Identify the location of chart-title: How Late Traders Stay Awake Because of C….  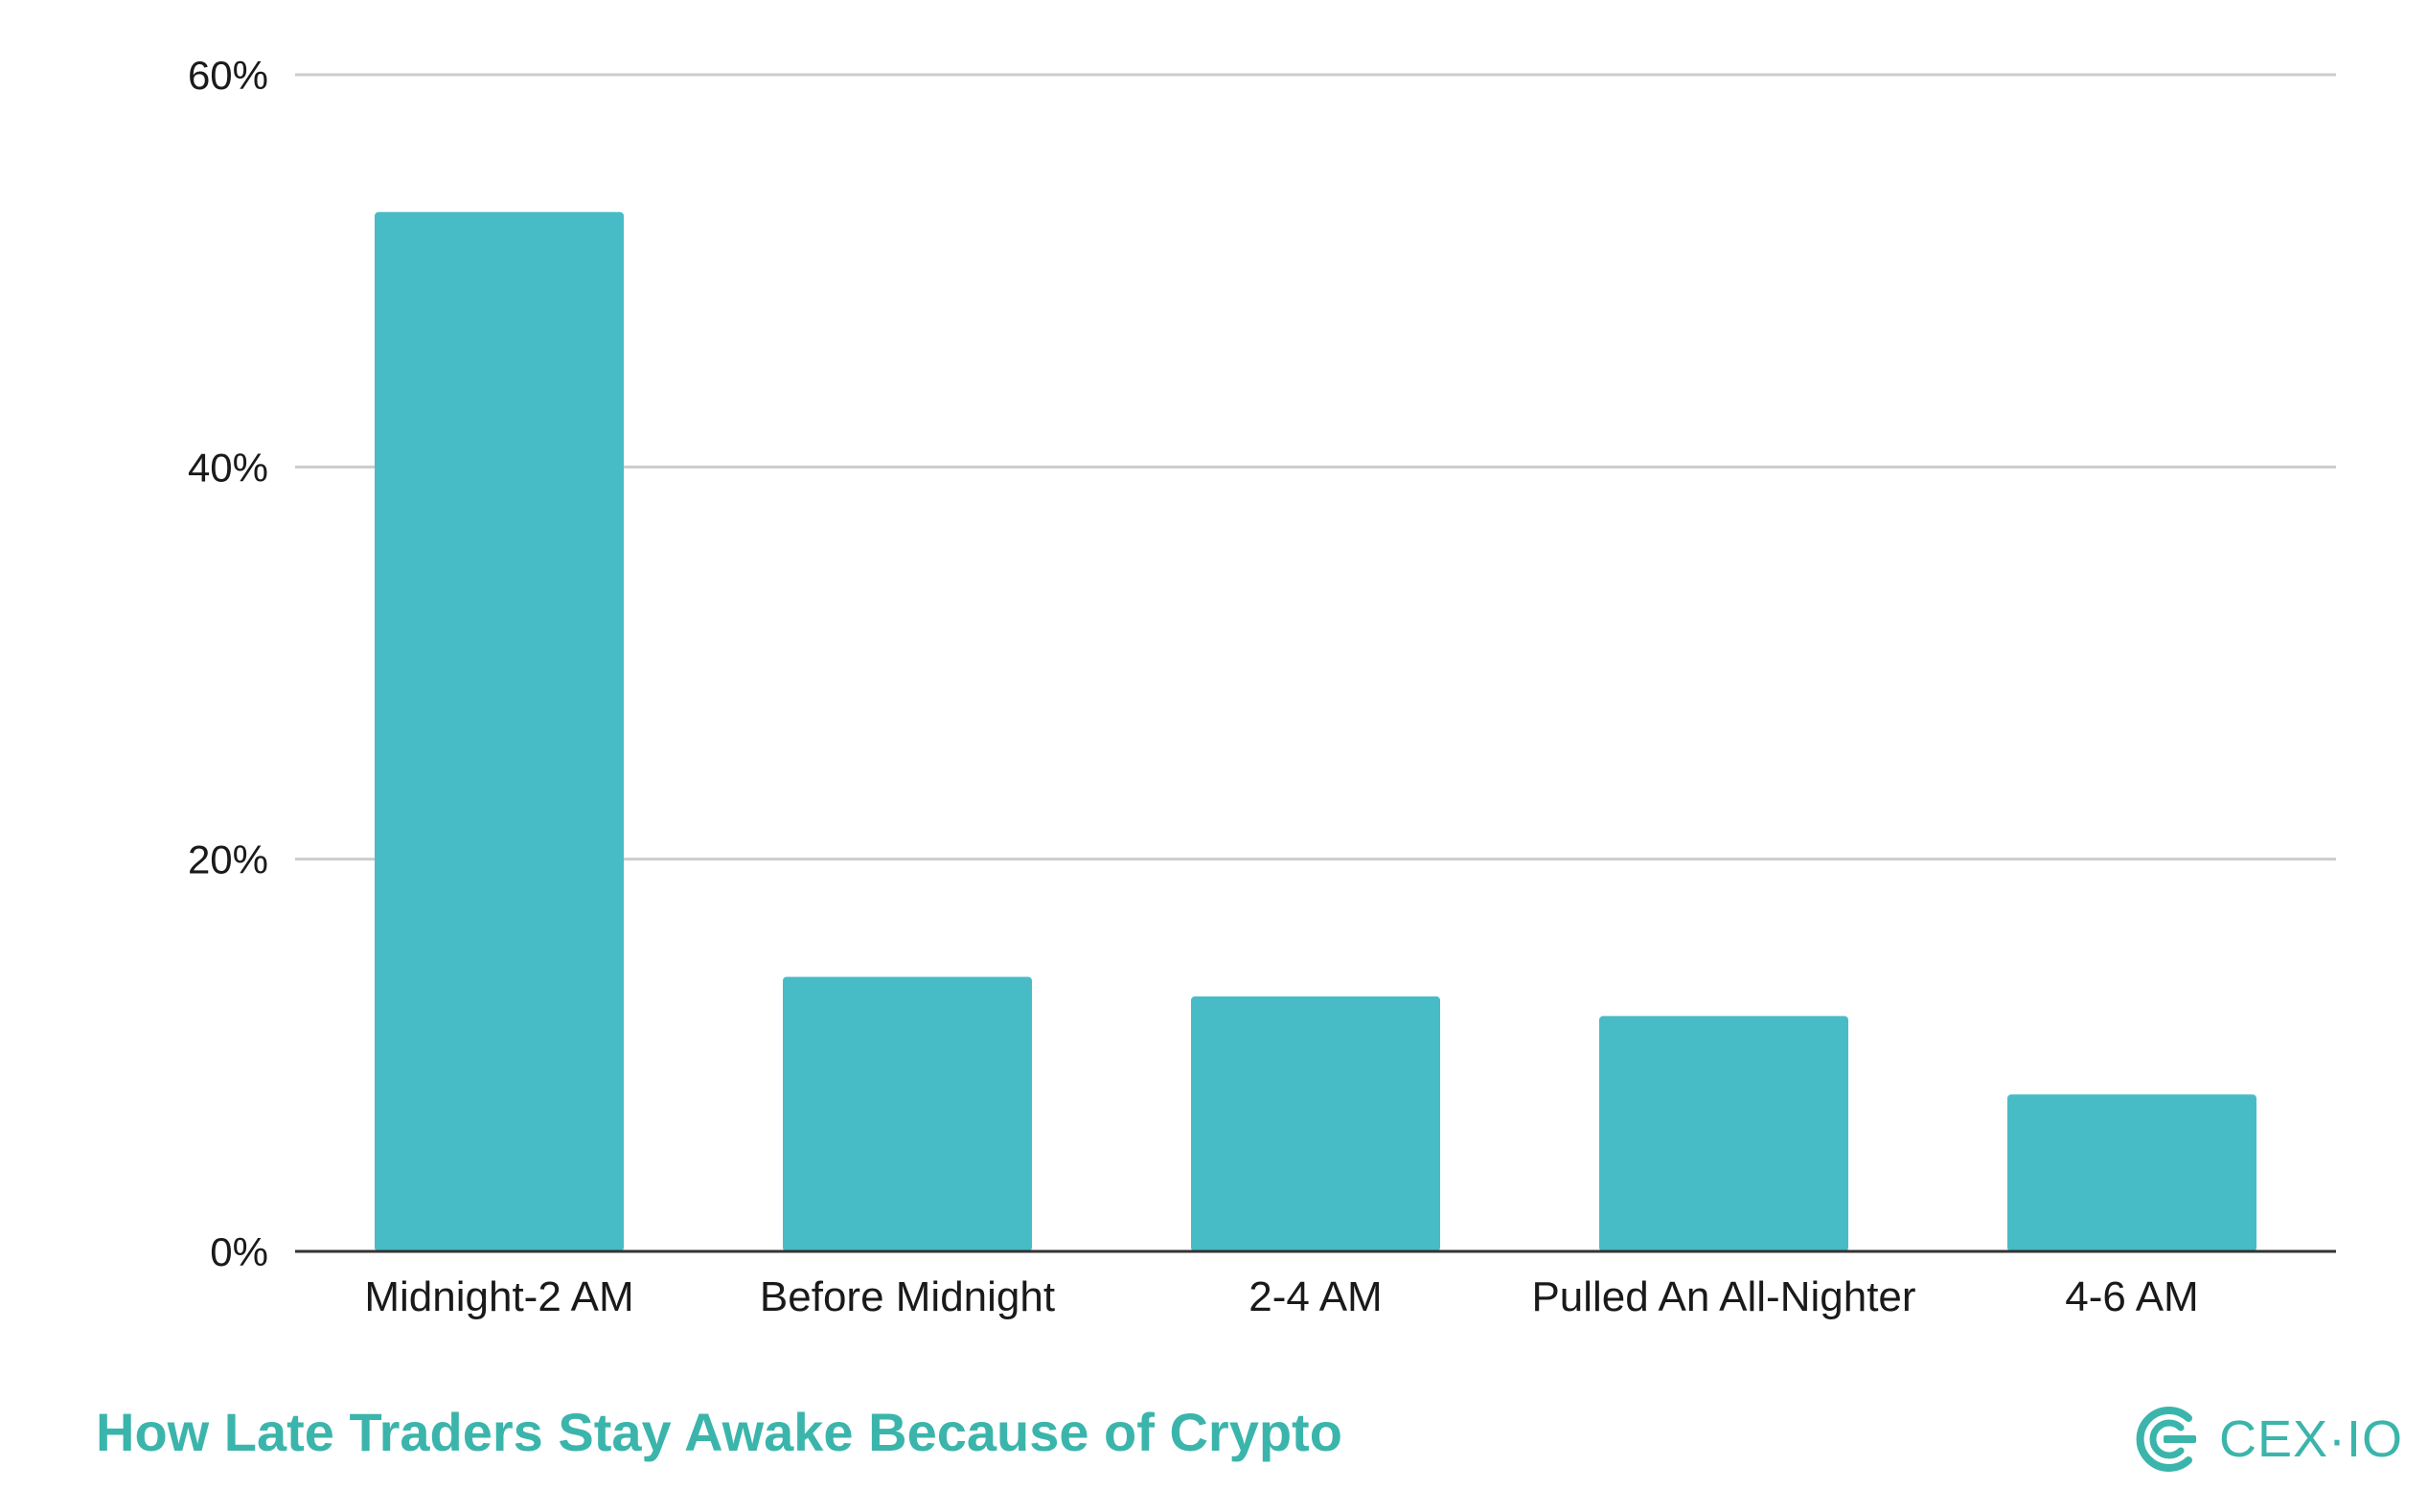
(719, 1432).